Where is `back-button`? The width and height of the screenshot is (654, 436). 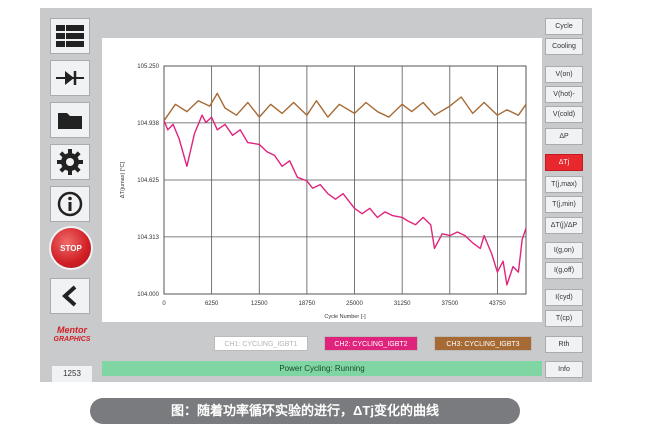 back-button is located at coordinates (70, 296).